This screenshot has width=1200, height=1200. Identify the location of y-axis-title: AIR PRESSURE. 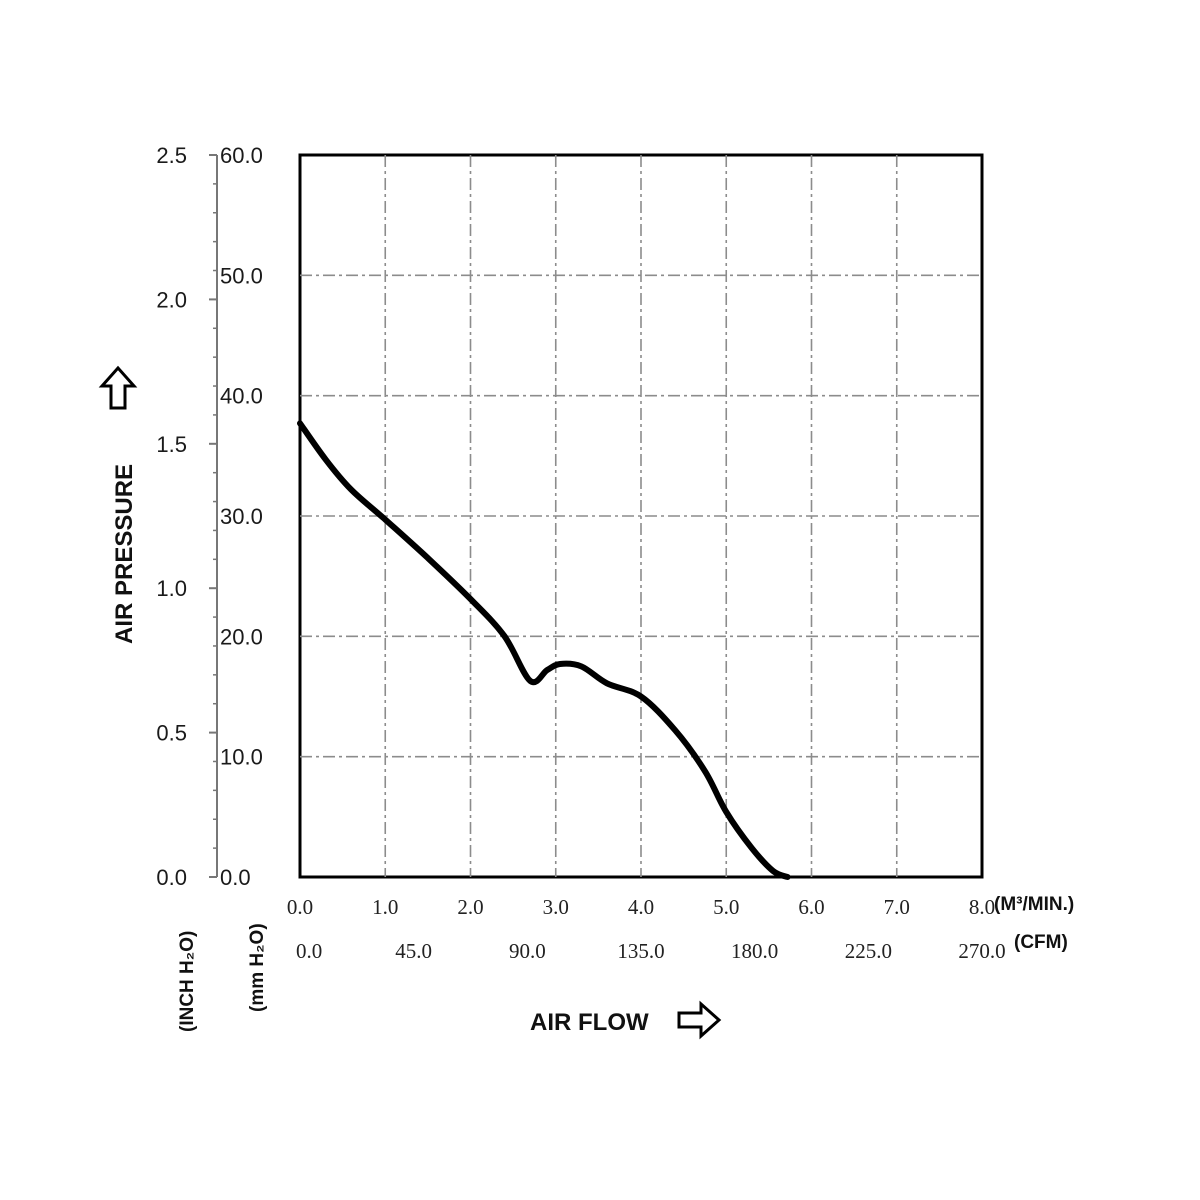
(124, 554).